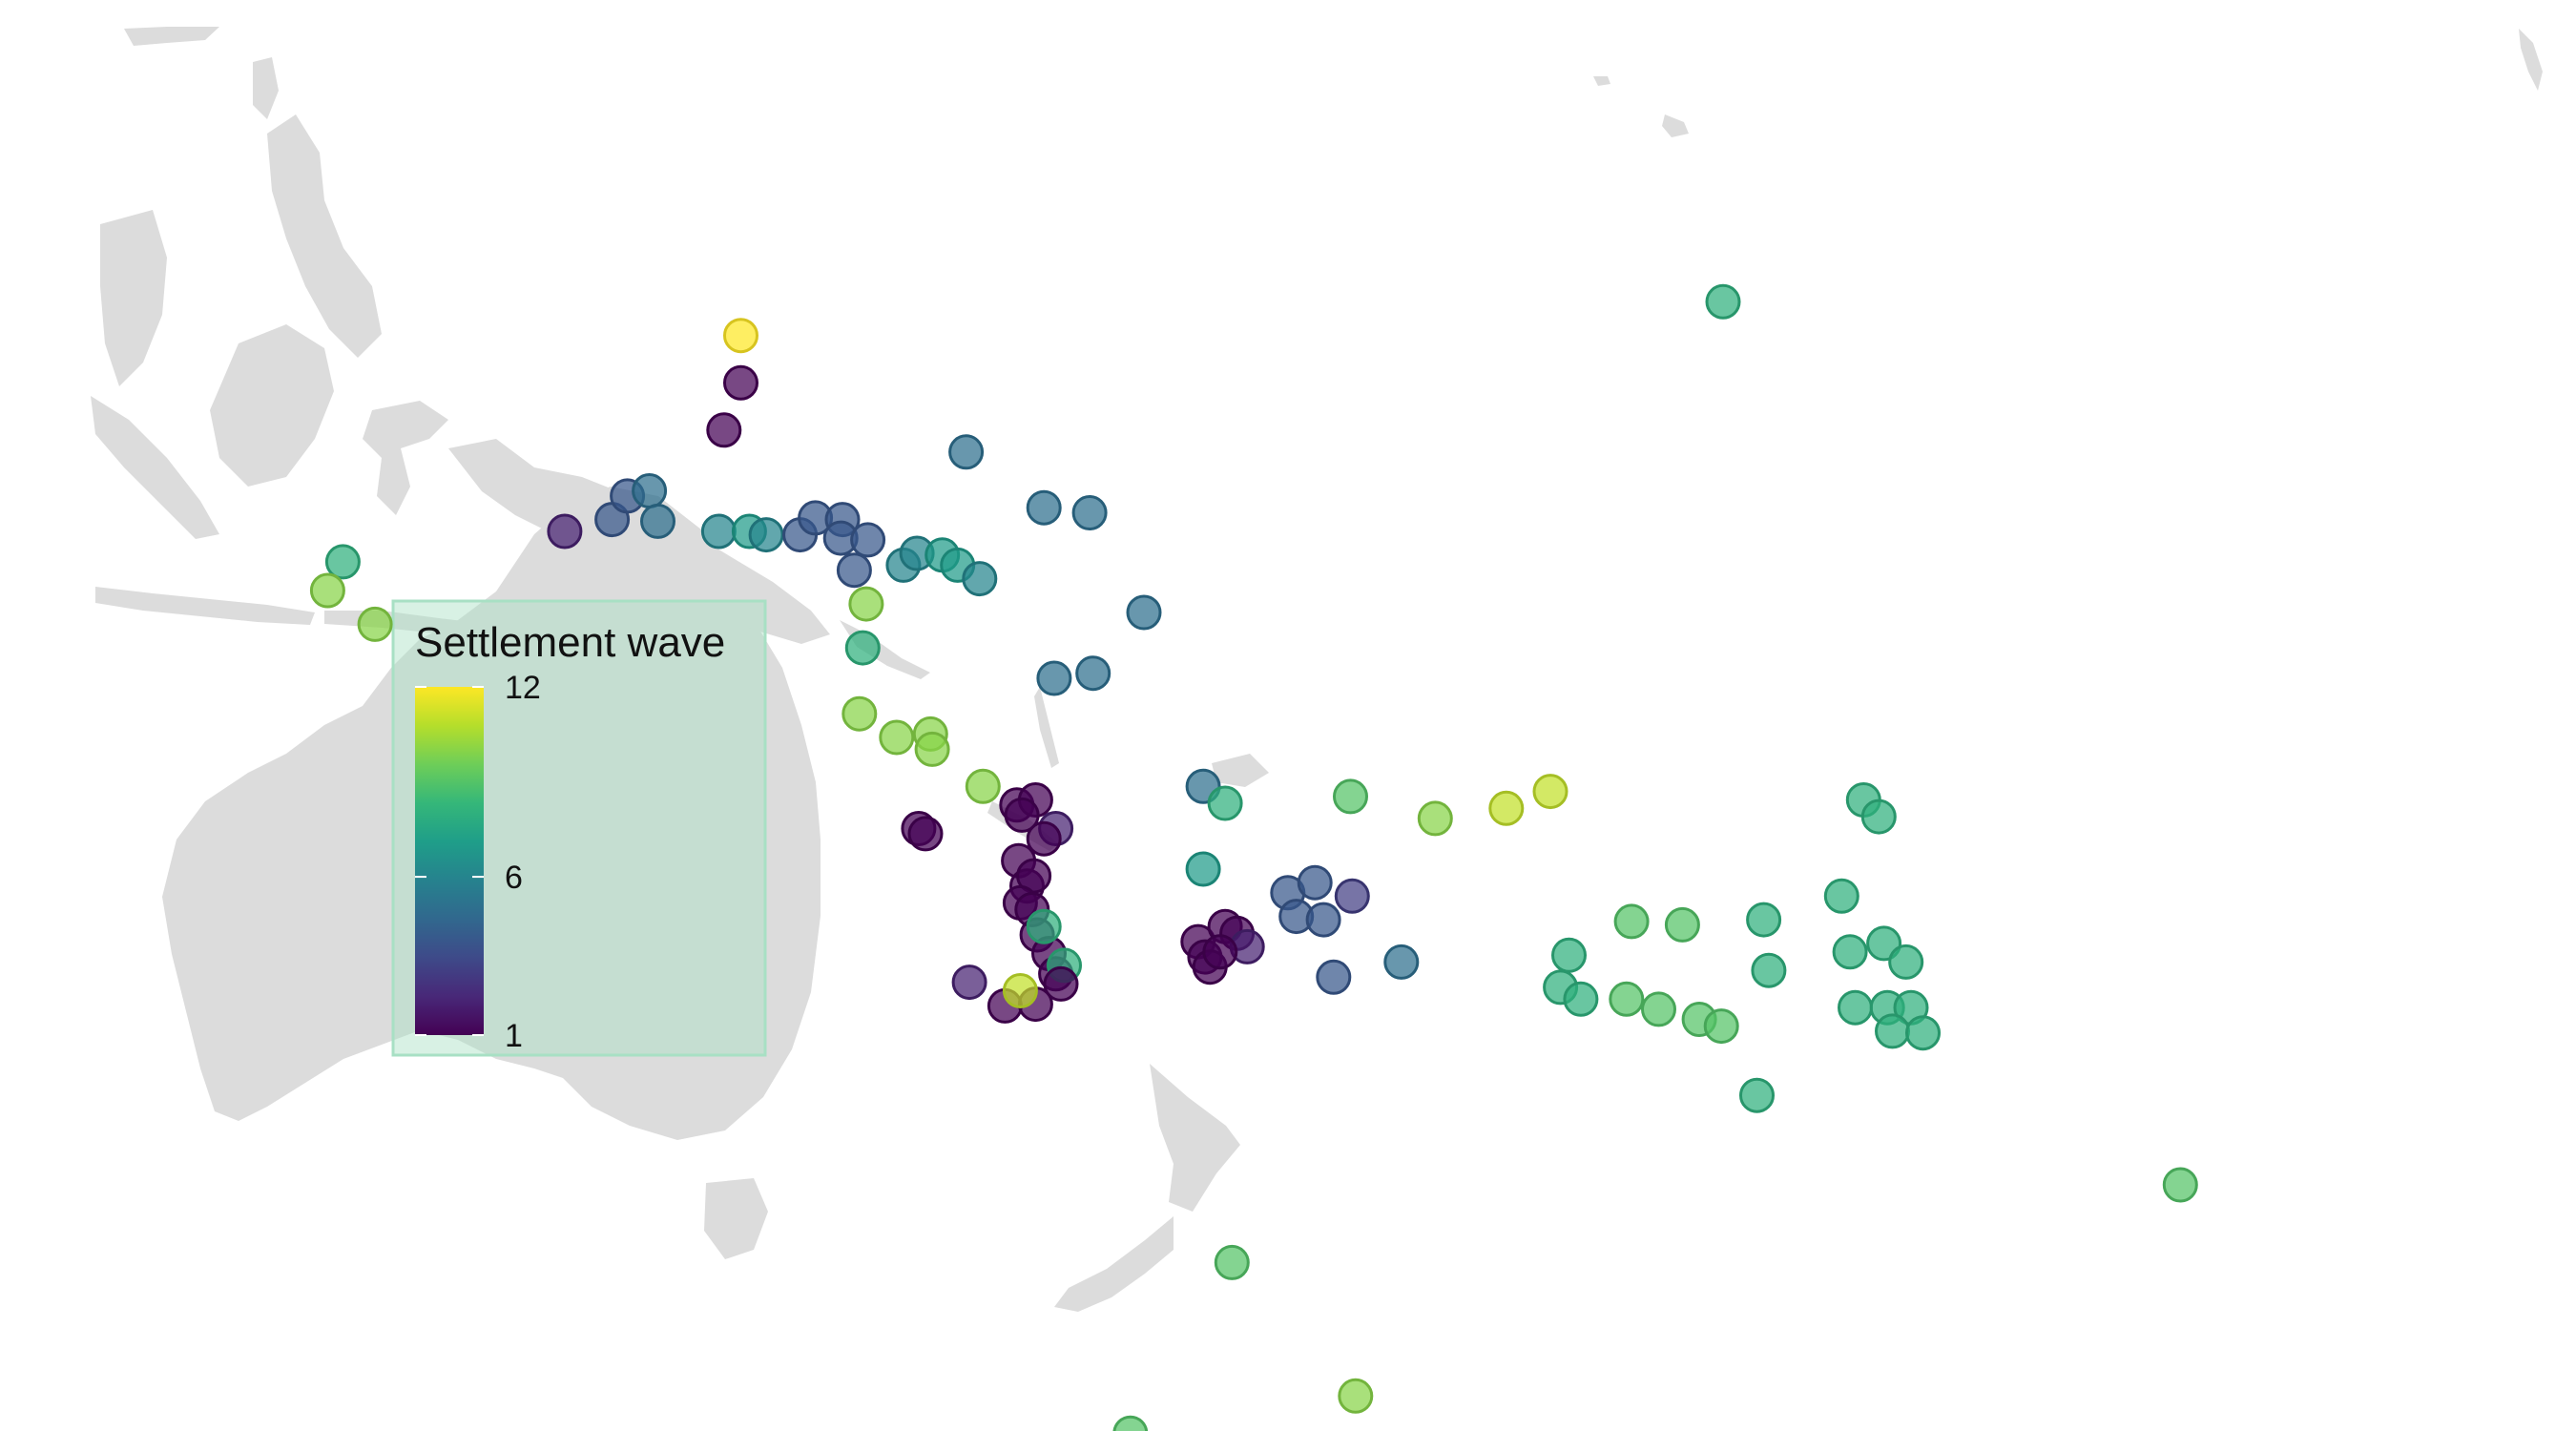  What do you see at coordinates (579, 828) in the screenshot?
I see `legend: Settlement wave 12 6 1` at bounding box center [579, 828].